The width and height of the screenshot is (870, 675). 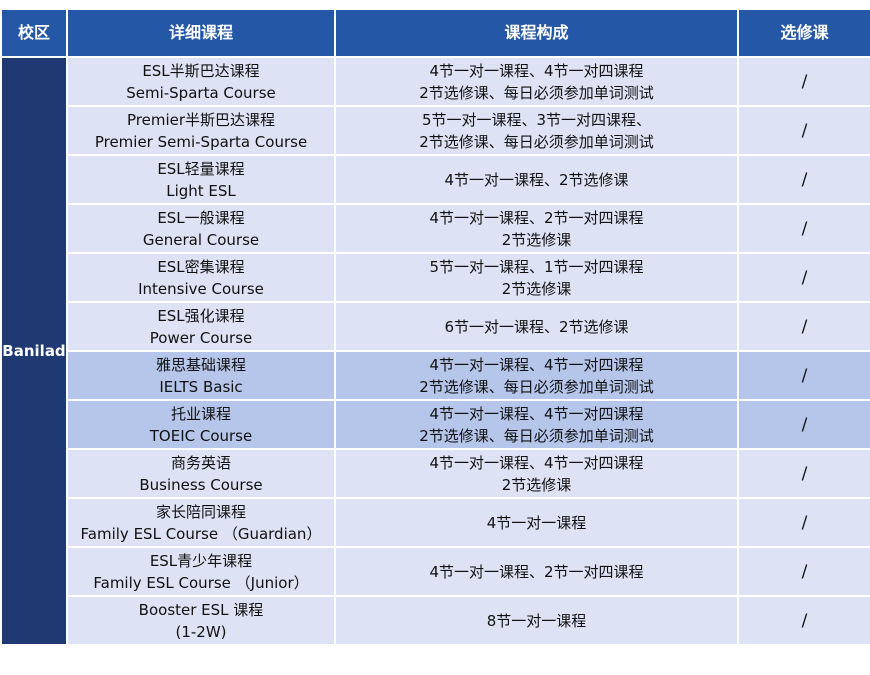 What do you see at coordinates (201, 582) in the screenshot?
I see `cell-line: Family ESL Course （Junior）` at bounding box center [201, 582].